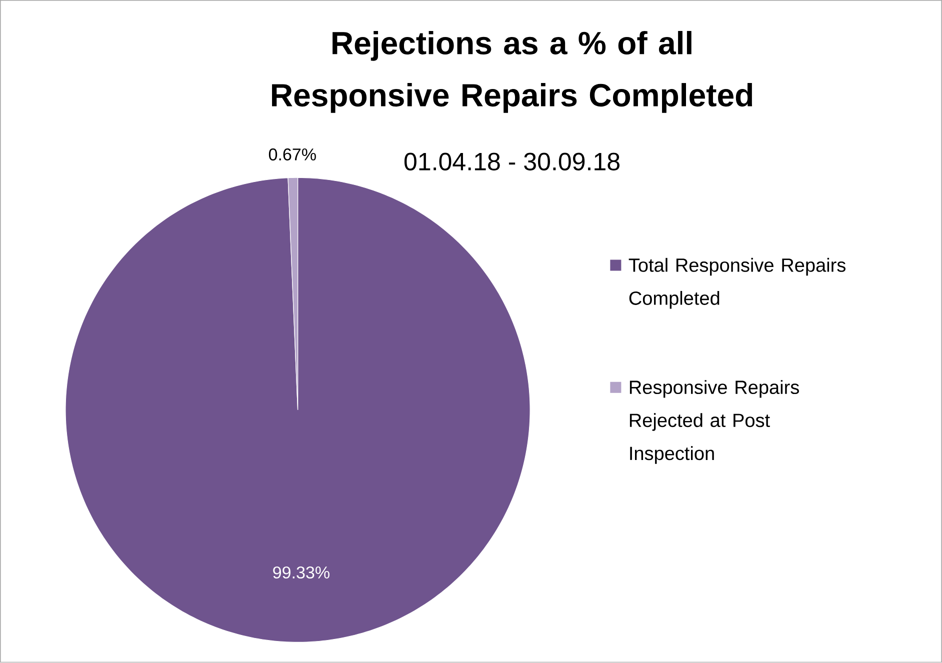 This screenshot has width=942, height=663. I want to click on legend-label: Responsive Repairs Rejected at Post Inspection, so click(714, 422).